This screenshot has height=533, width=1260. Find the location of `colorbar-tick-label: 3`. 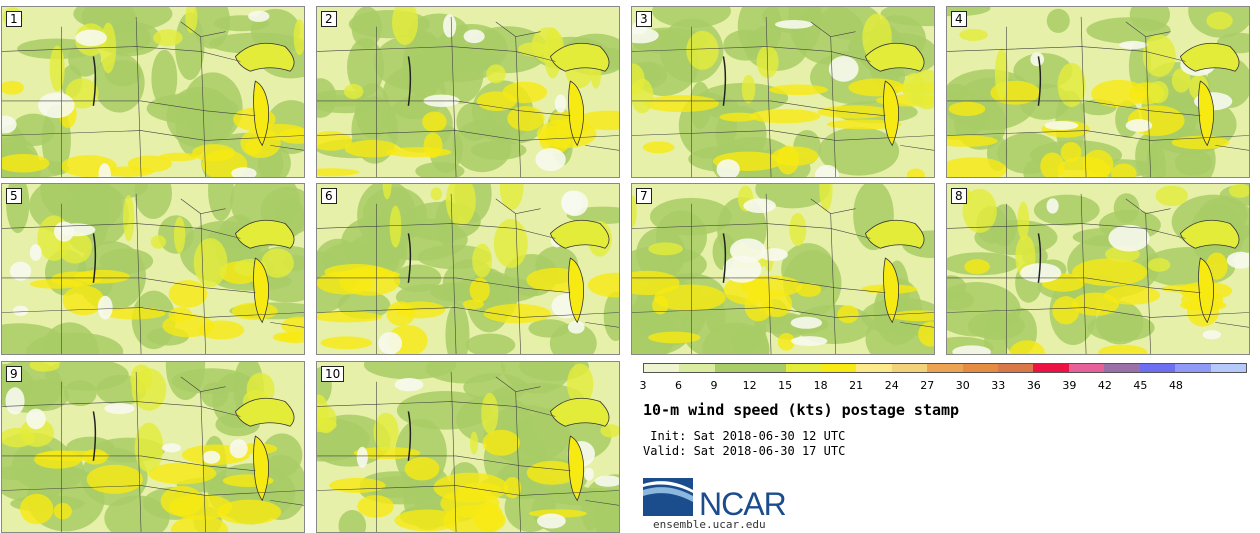

colorbar-tick-label: 3 is located at coordinates (643, 385).